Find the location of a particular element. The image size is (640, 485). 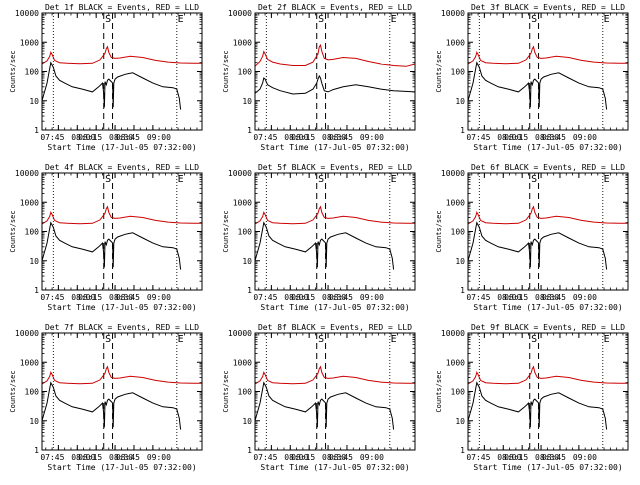

panel-title: Det 9f BLACK = Events, RED = LLD is located at coordinates (548, 327).